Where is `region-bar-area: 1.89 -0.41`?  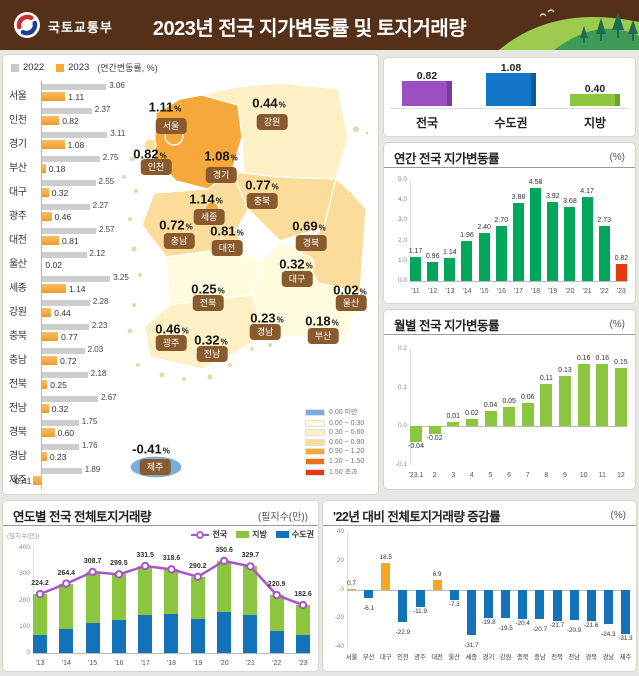 region-bar-area: 1.89 -0.41 is located at coordinates (79, 477).